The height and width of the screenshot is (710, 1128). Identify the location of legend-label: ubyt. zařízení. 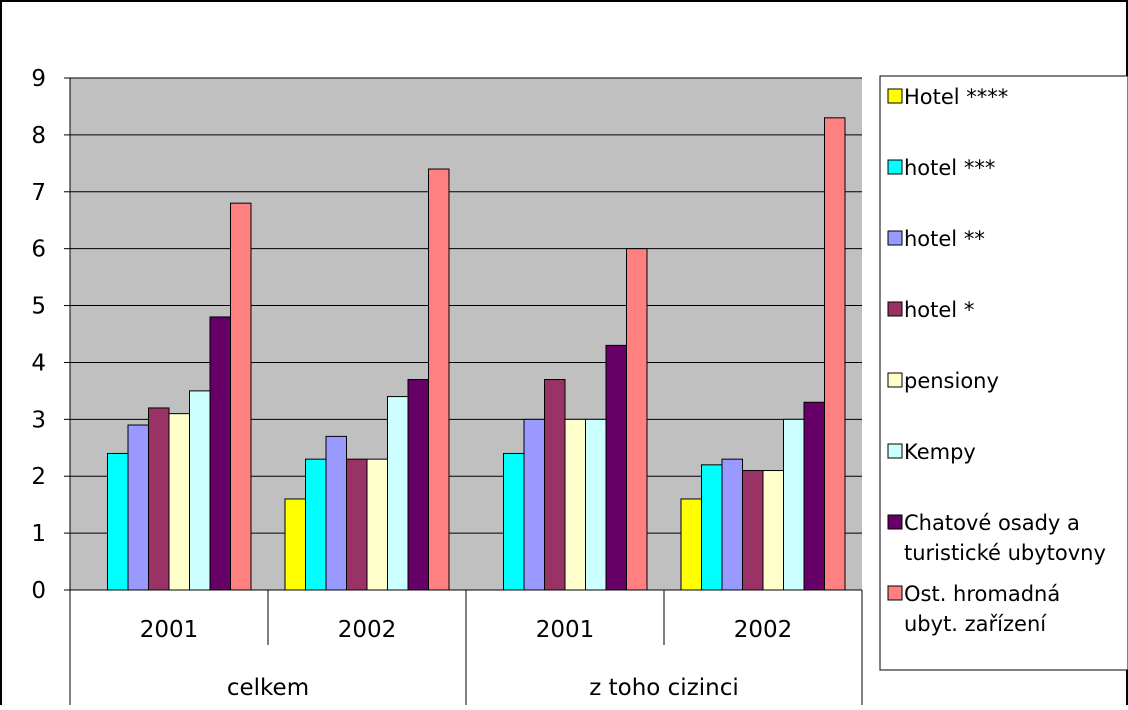
(975, 624).